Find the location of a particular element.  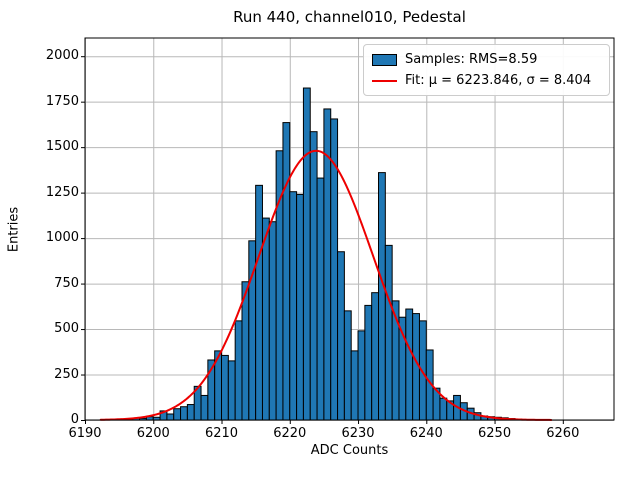

y-tick-label: 1000 is located at coordinates (62, 238).